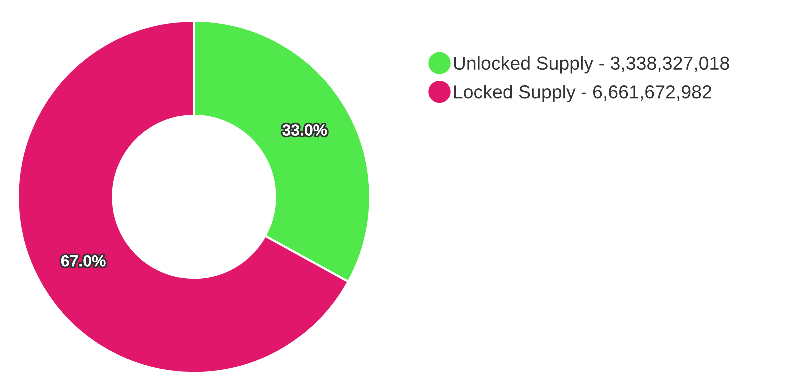  I want to click on data-label: 67.0%, so click(84, 261).